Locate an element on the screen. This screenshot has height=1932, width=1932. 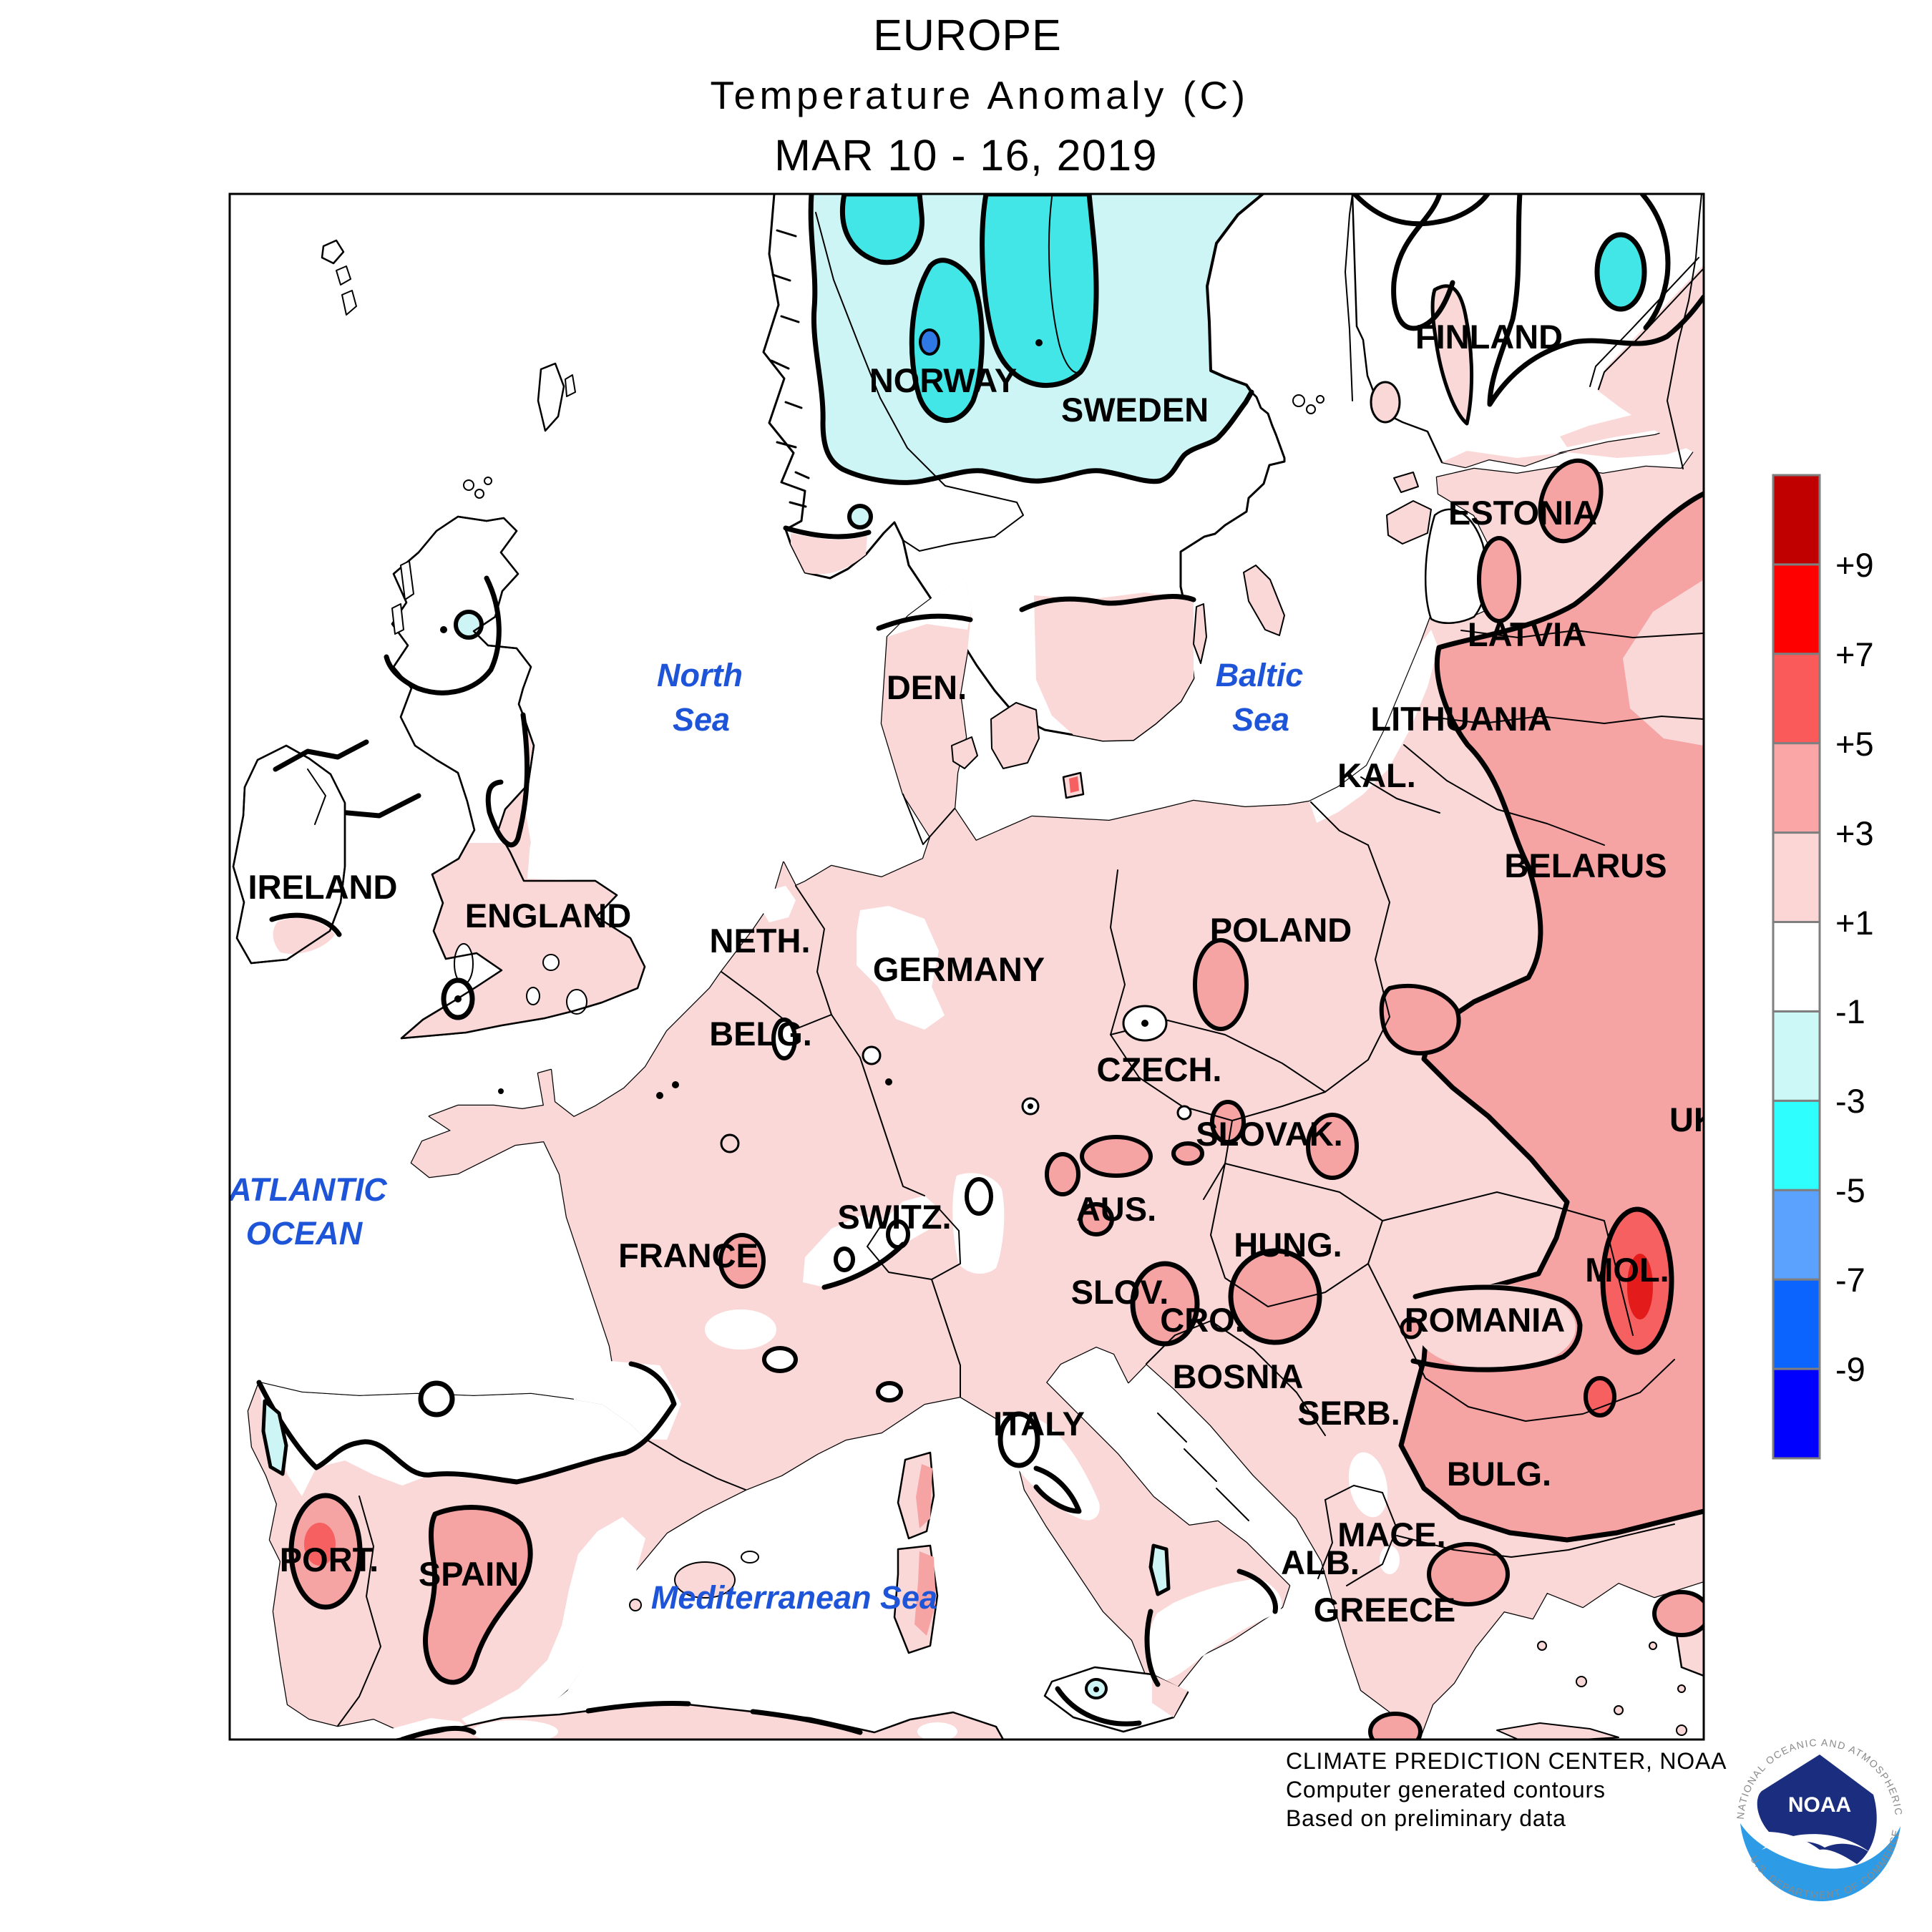
svg-text: NOAA is located at coordinates (1819, 1805).